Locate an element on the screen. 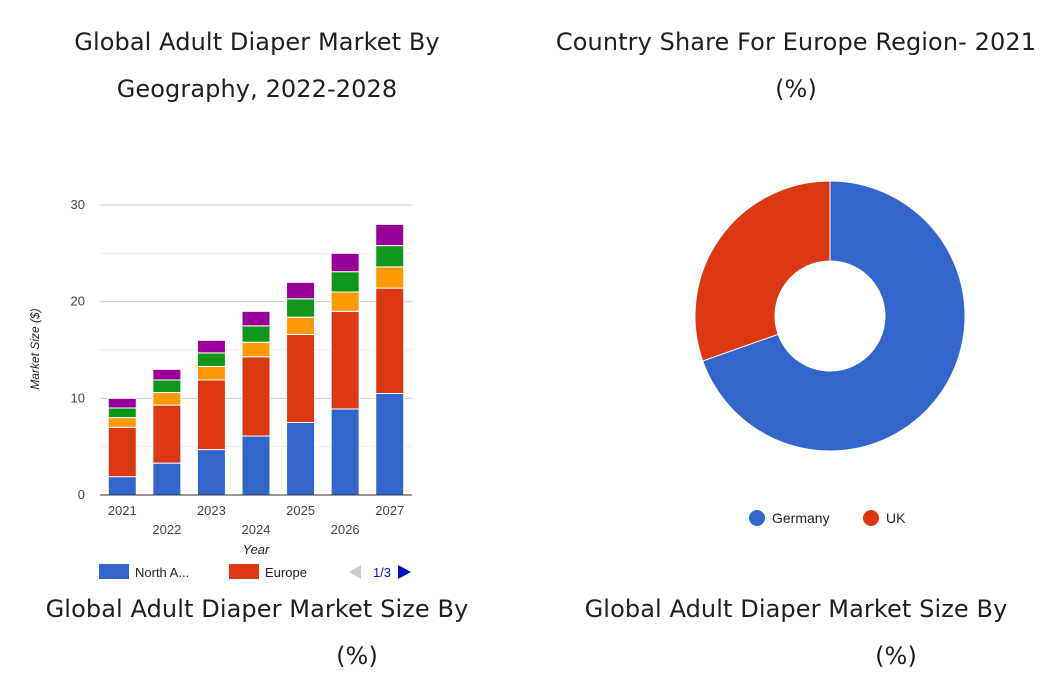 The height and width of the screenshot is (680, 1044). bar-segment-series-5-2025 is located at coordinates (301, 290).